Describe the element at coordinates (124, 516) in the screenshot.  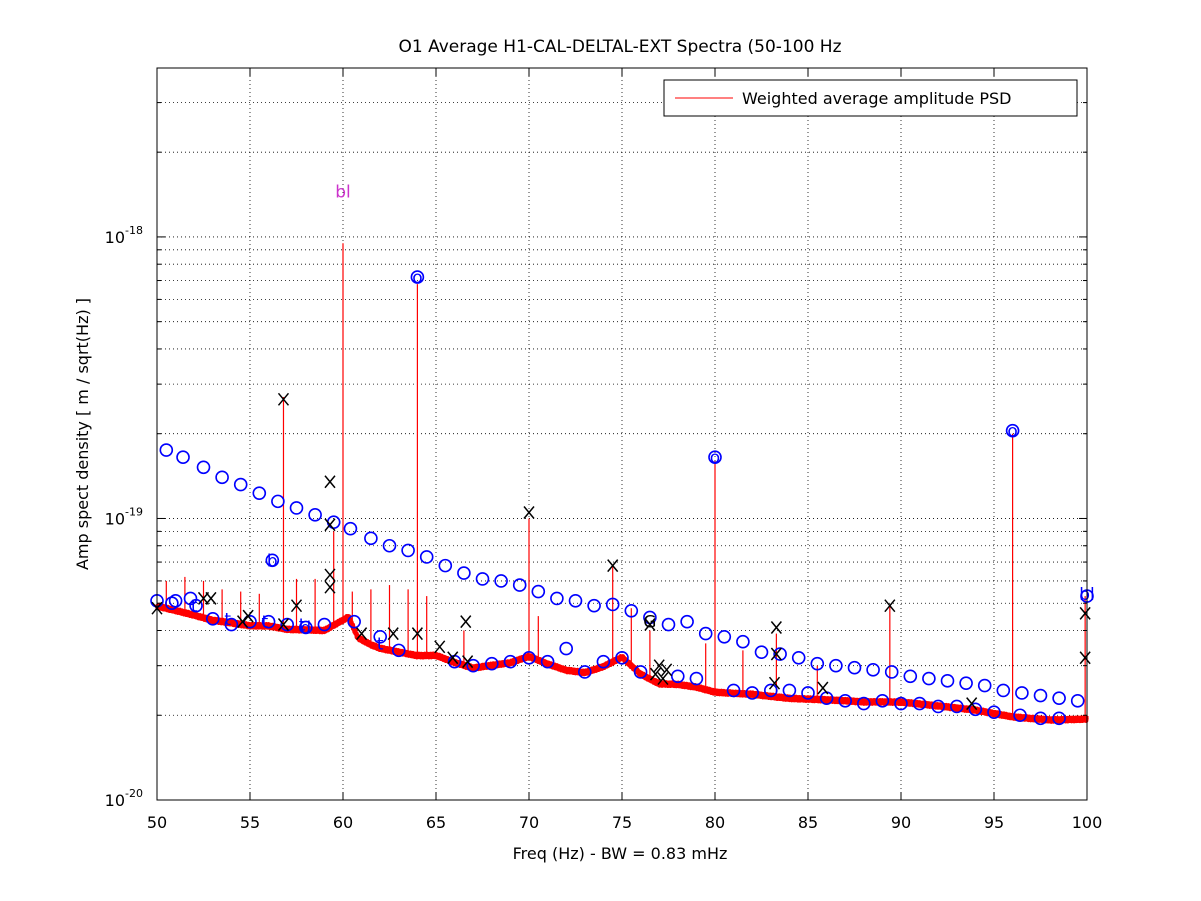
I see `y-tick-label: 10-19` at that location.